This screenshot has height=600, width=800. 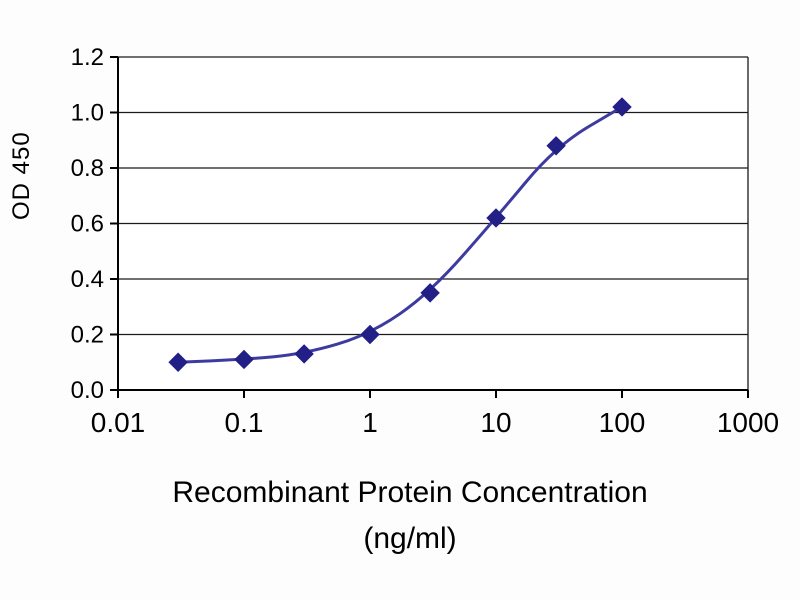 I want to click on y-tick-label-0.4: 0.4, so click(x=87, y=279).